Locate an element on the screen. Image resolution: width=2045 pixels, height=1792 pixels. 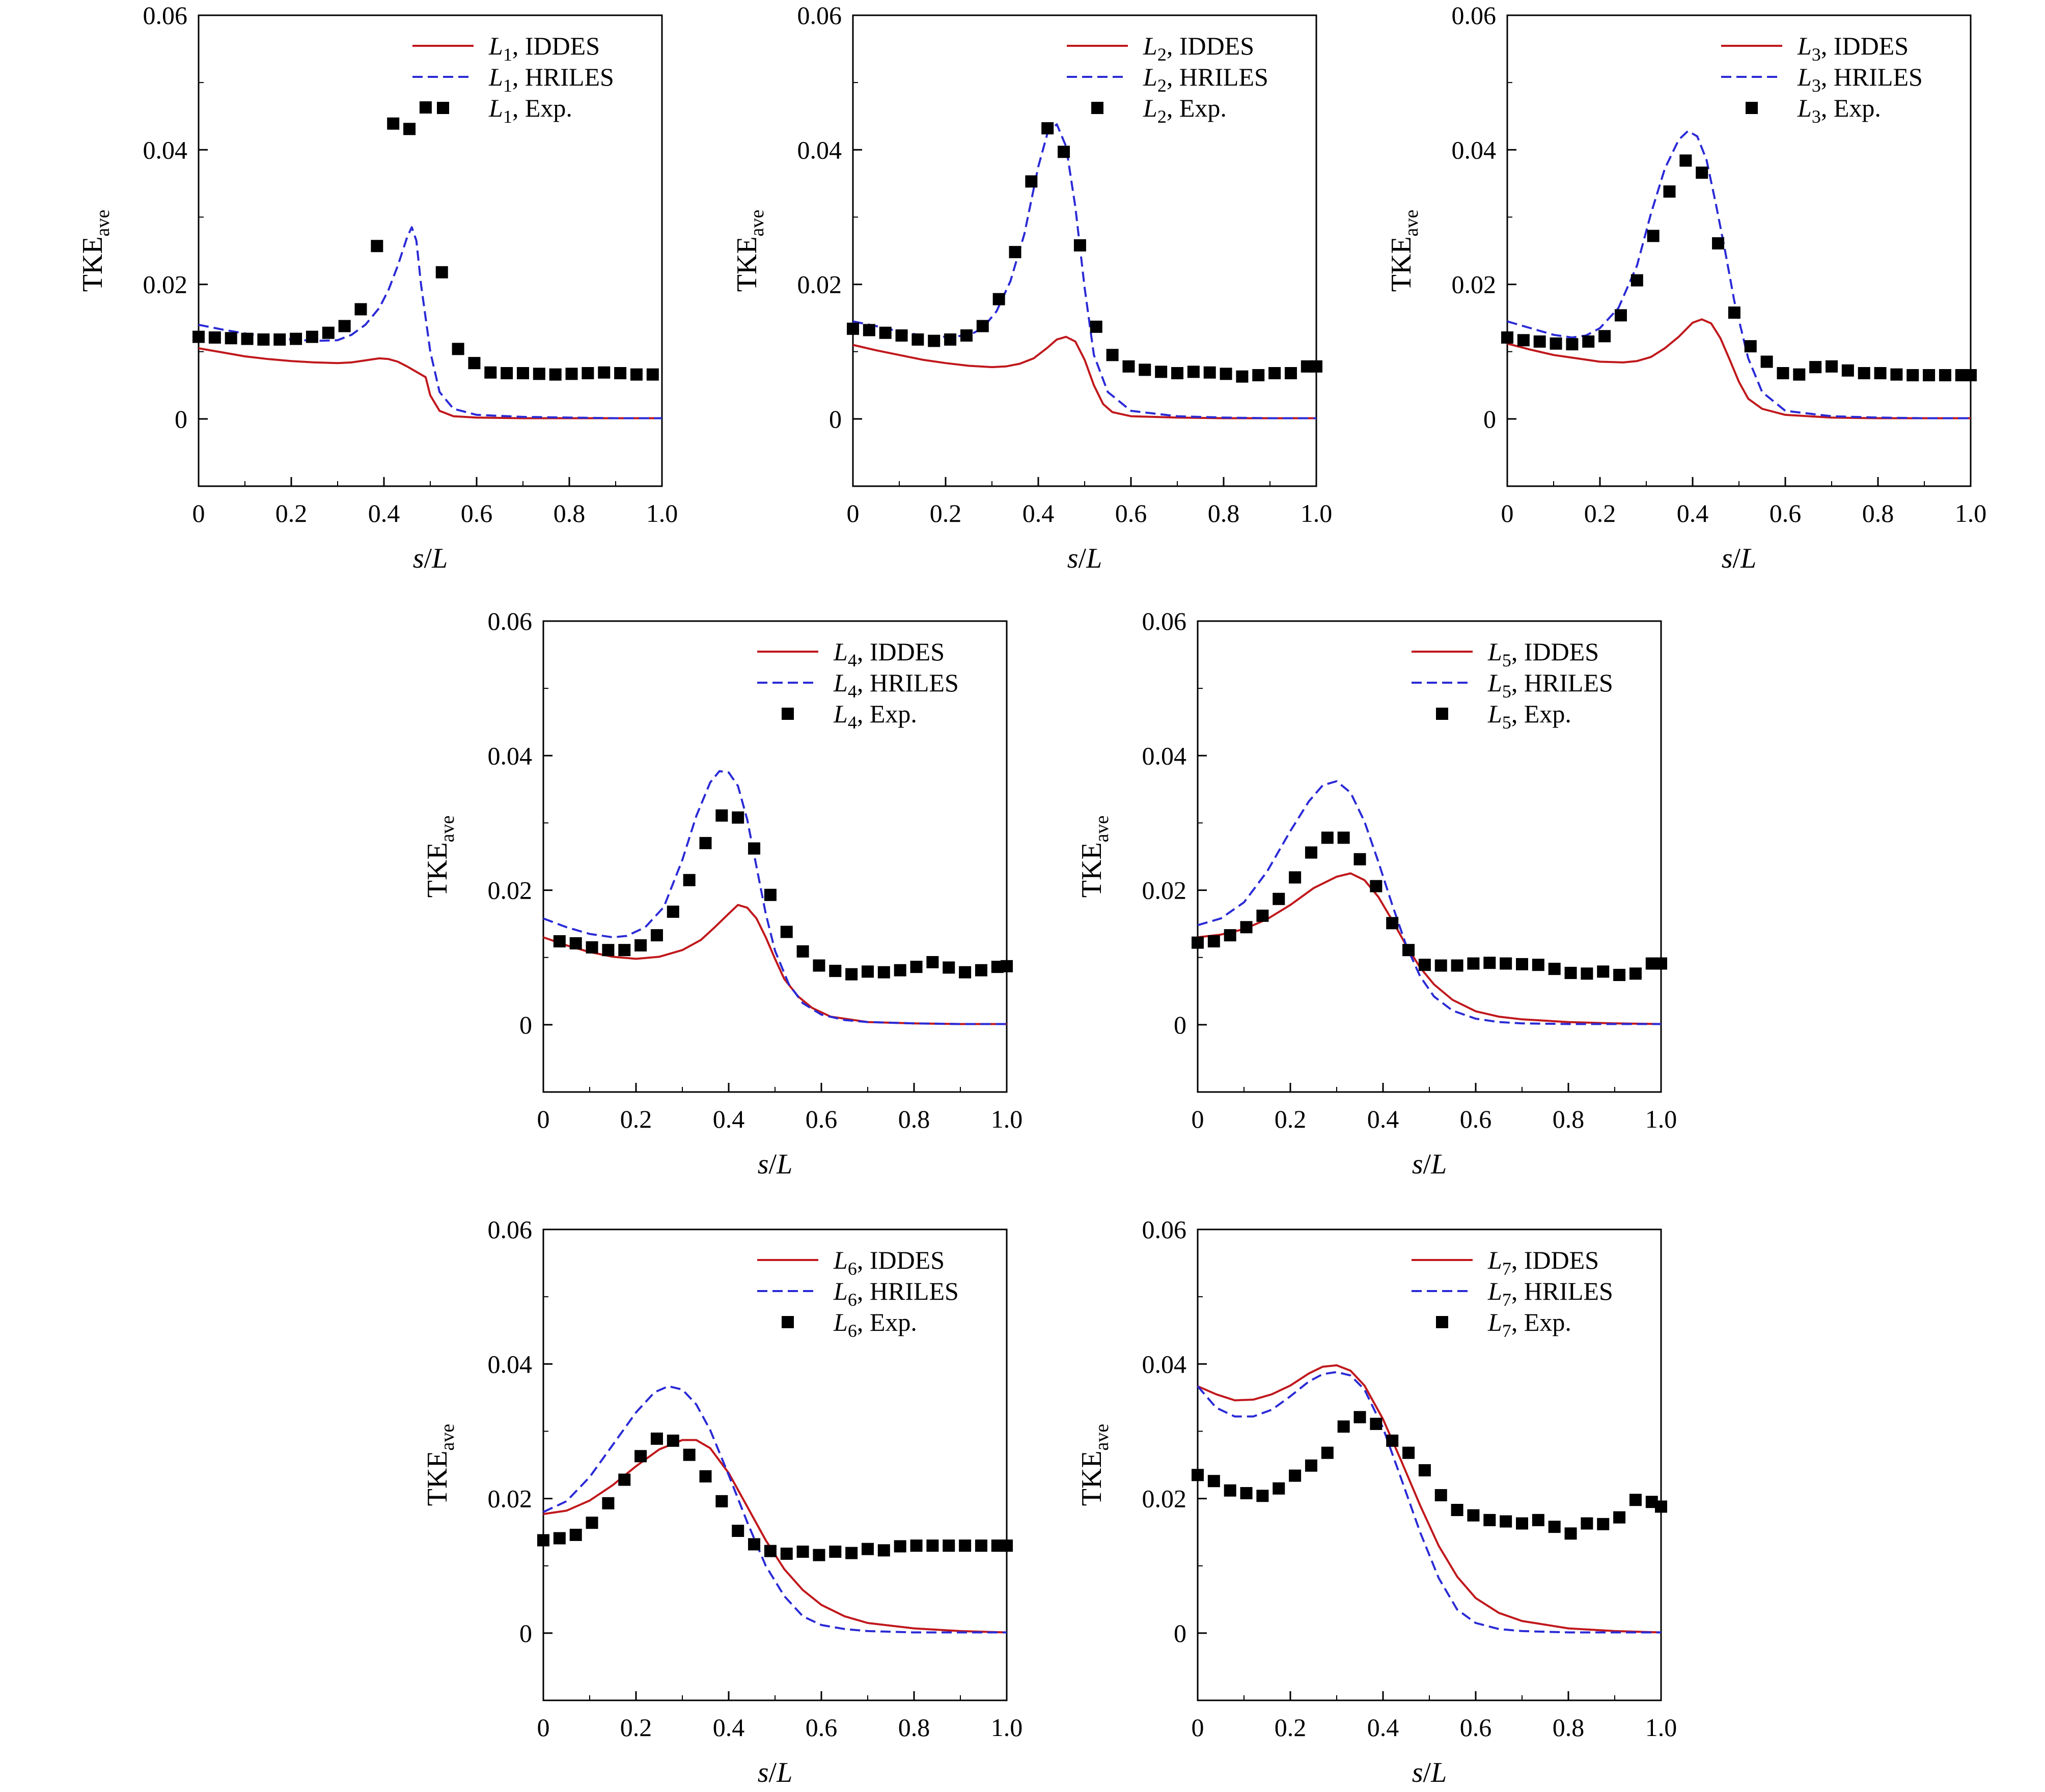
legend-entry-iddes: L6, IDDES is located at coordinates (889, 1262).